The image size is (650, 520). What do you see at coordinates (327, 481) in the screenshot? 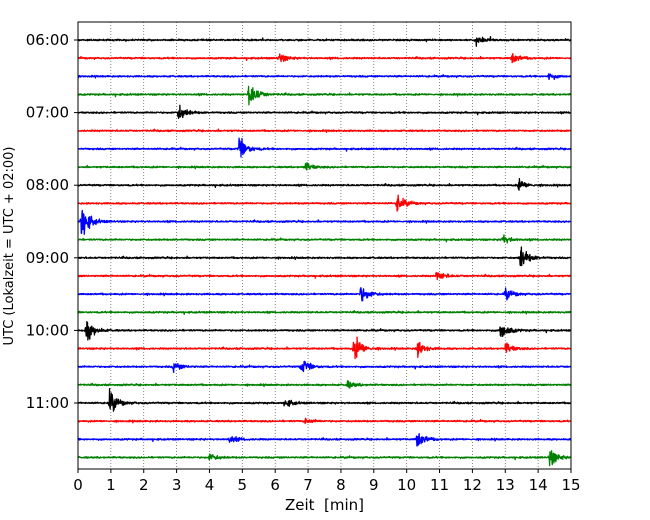
I see `x-axis-ticks: 0 1 2 3 4 5 6 7 8 9 10 11 12 13 14 15` at bounding box center [327, 481].